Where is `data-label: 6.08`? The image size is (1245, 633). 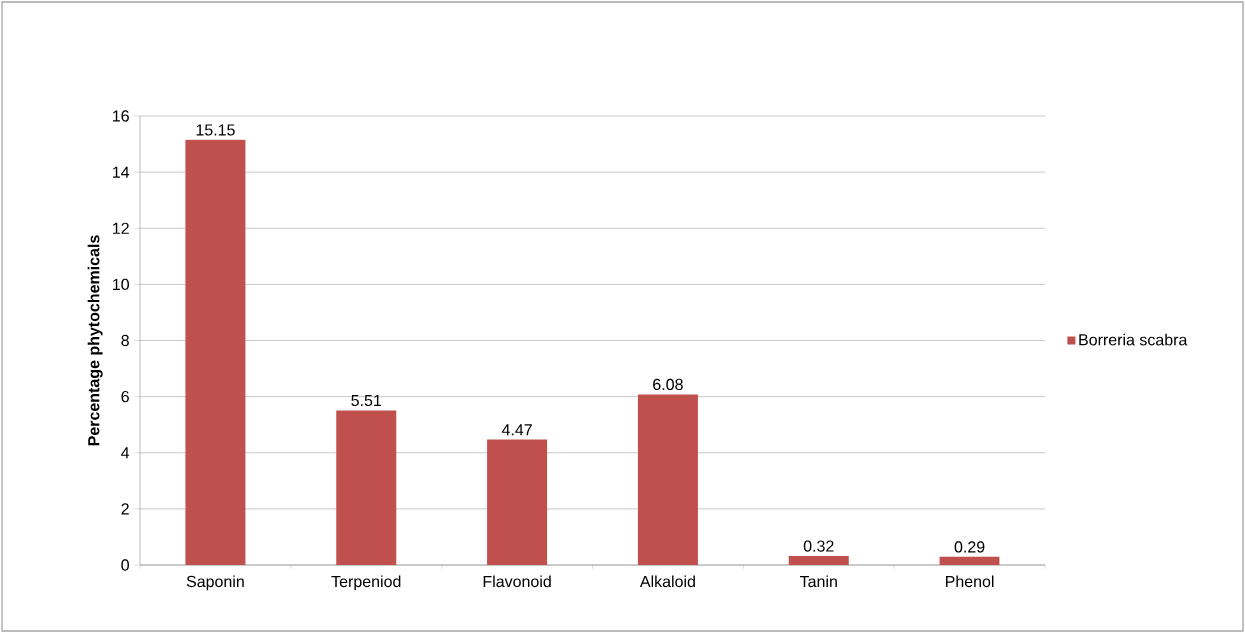
data-label: 6.08 is located at coordinates (668, 384).